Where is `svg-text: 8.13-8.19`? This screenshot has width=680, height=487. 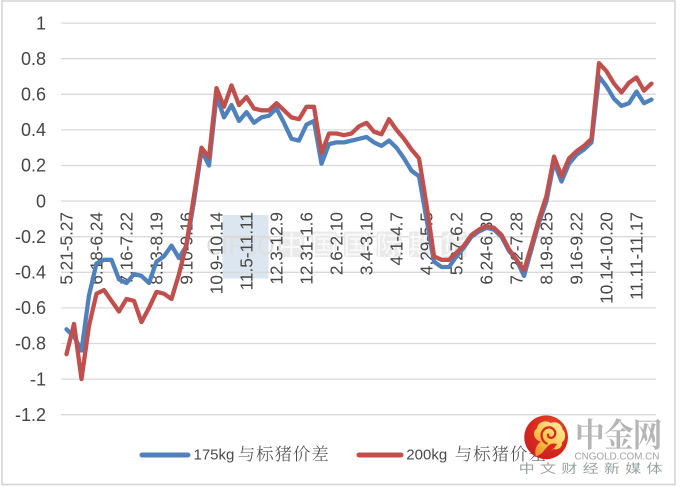
svg-text: 8.13-8.19 is located at coordinates (157, 248).